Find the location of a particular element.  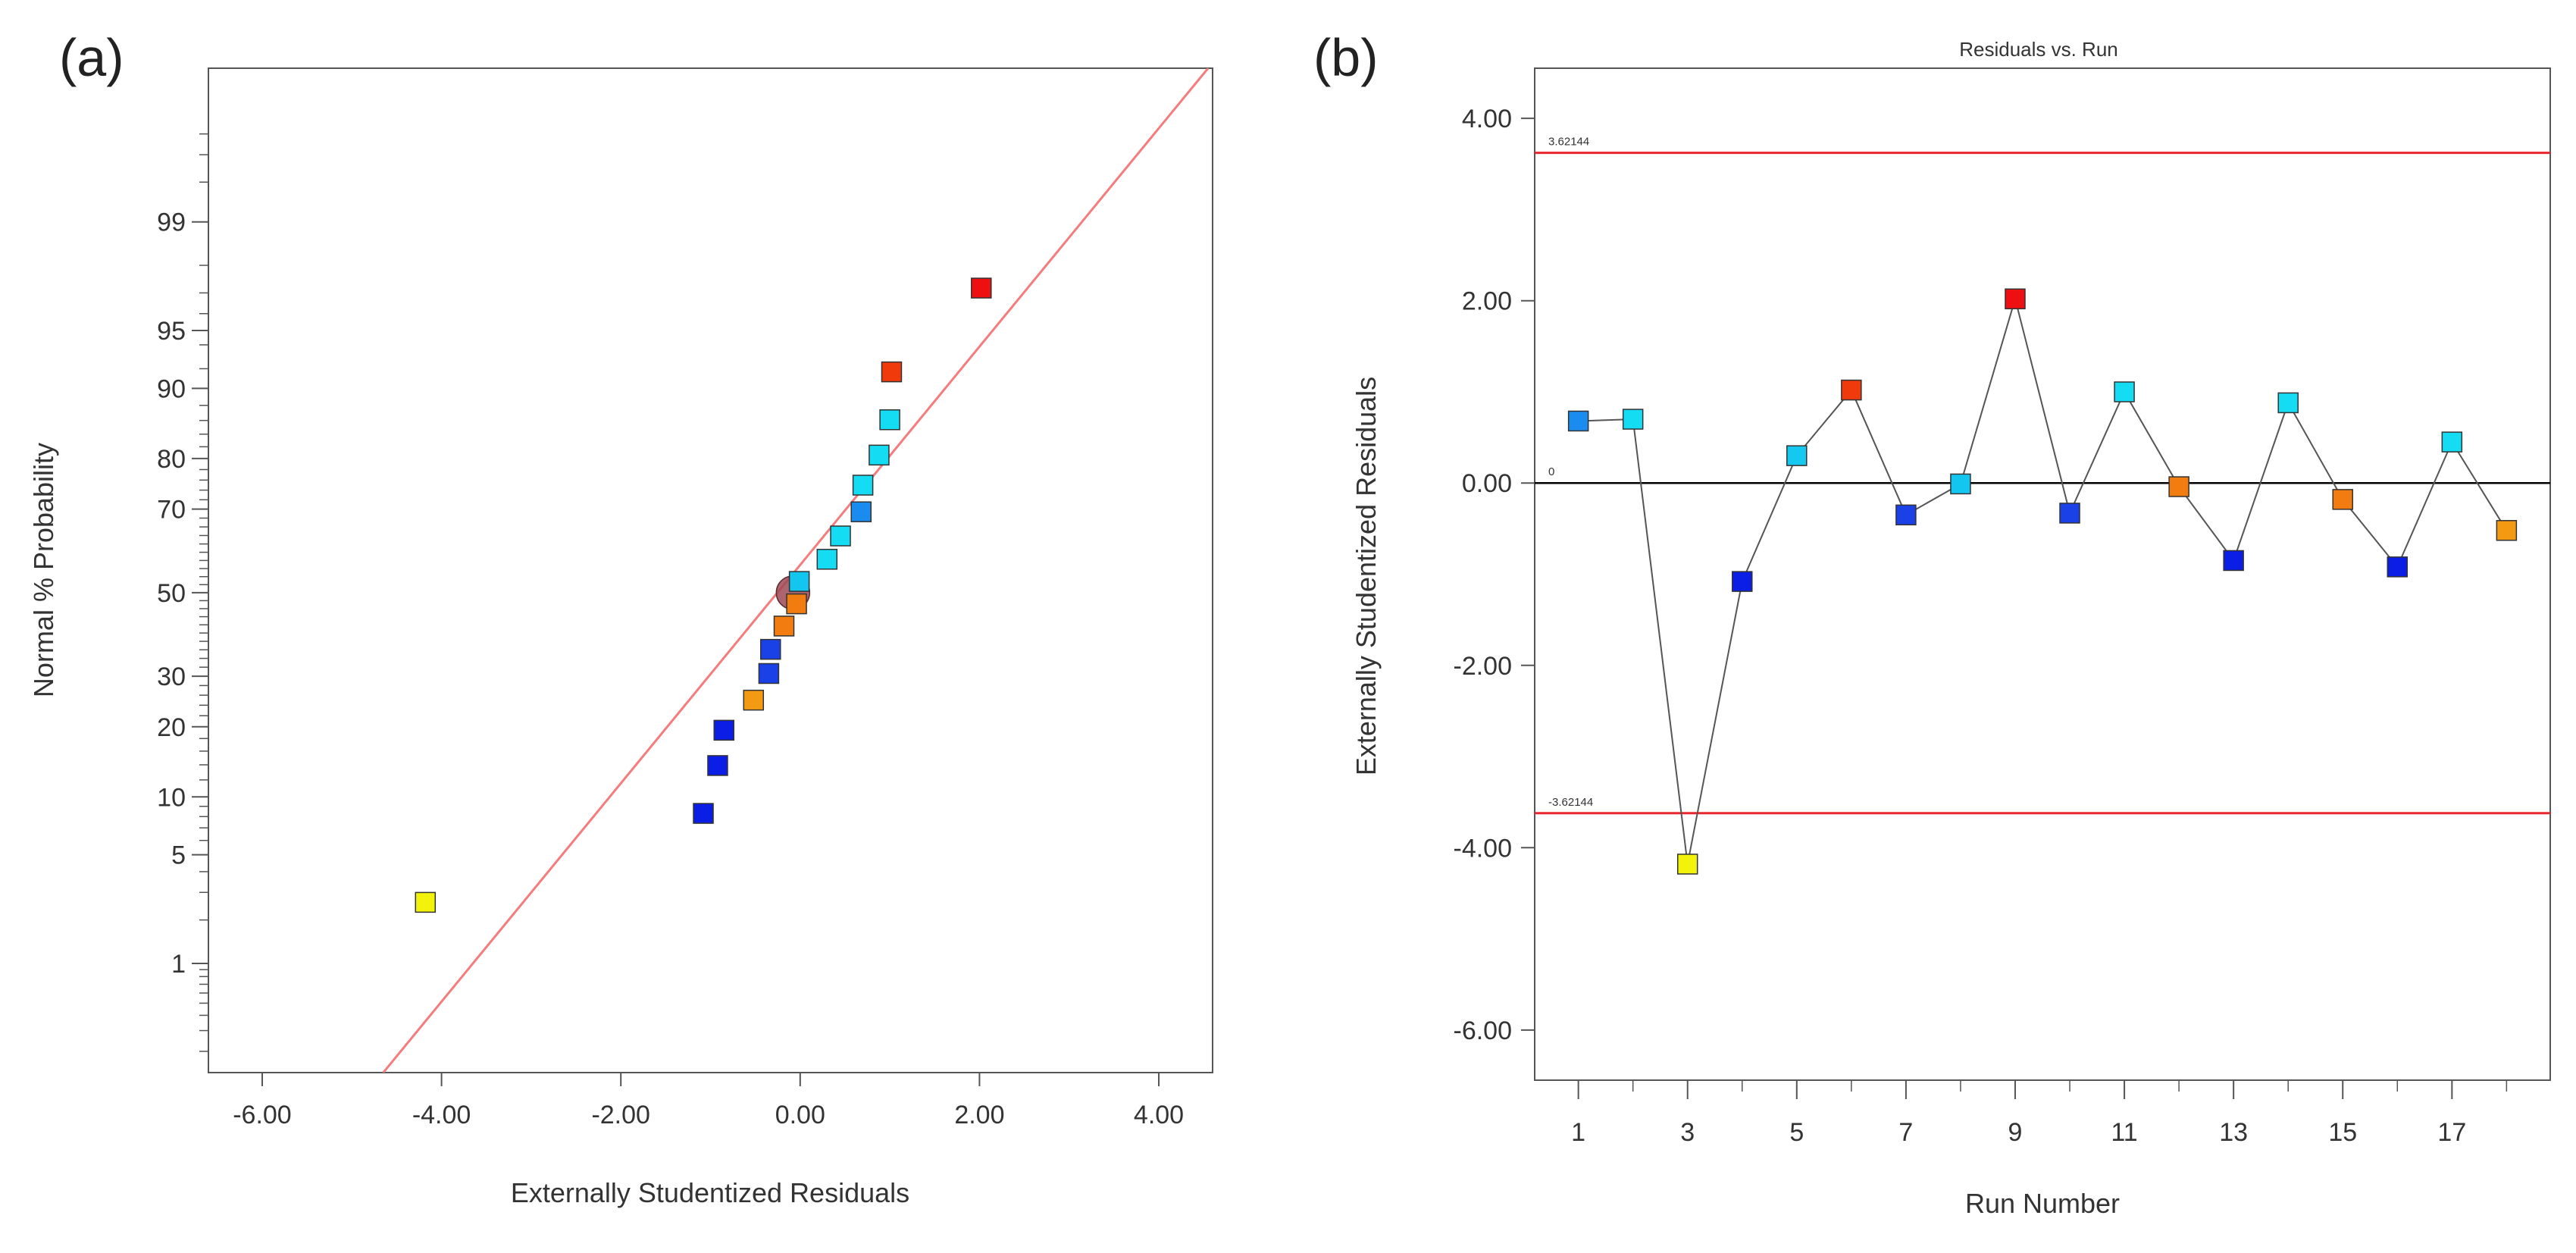

panel-a-x-tick-label: -6.00 is located at coordinates (262, 1115).